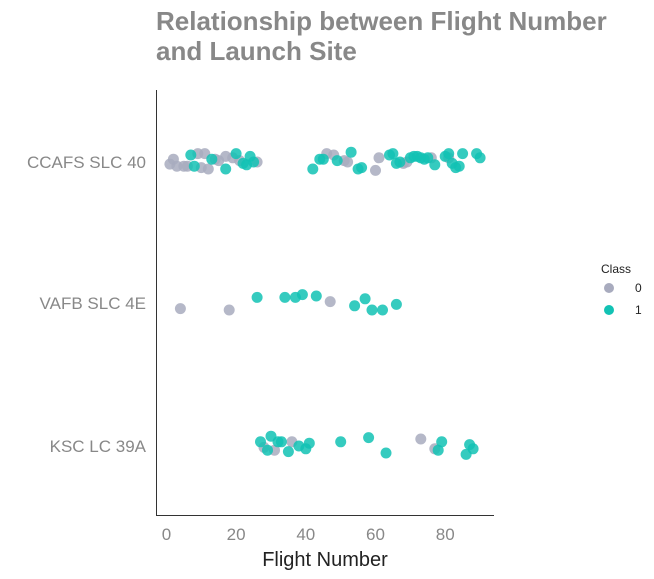  Describe the element at coordinates (236, 534) in the screenshot. I see `x-tick-label: 20` at that location.